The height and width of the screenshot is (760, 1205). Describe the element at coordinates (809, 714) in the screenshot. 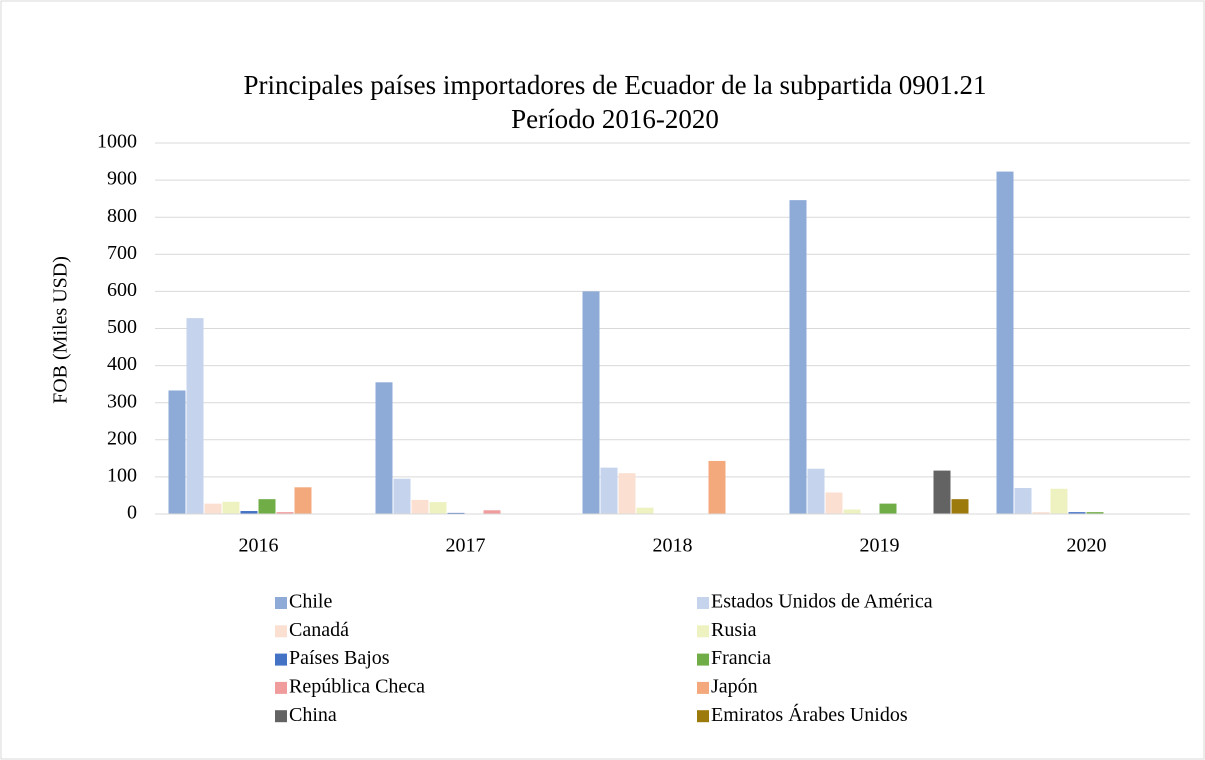

I see `legend-label: Emiratos Árabes Unidos` at that location.